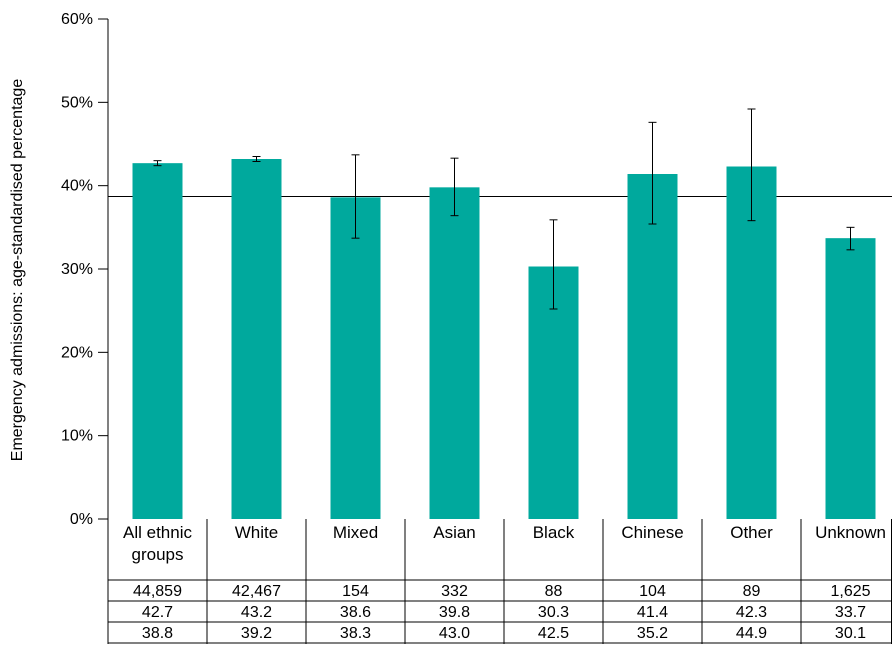 The width and height of the screenshot is (892, 664). I want to click on y-tick-label: 50%, so click(77, 102).